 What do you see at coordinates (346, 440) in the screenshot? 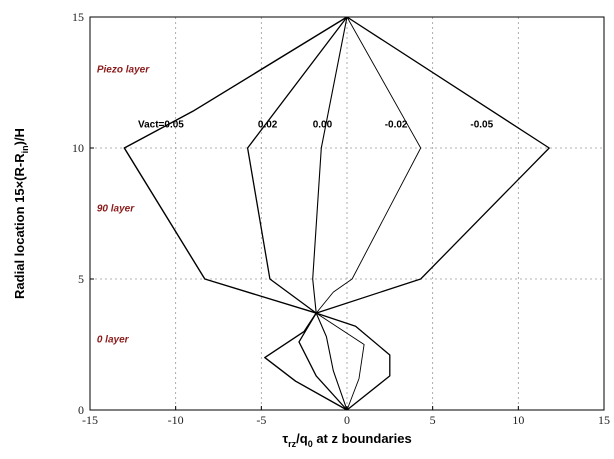
I see `x-axis-title: τrz/q0 at z boundaries` at bounding box center [346, 440].